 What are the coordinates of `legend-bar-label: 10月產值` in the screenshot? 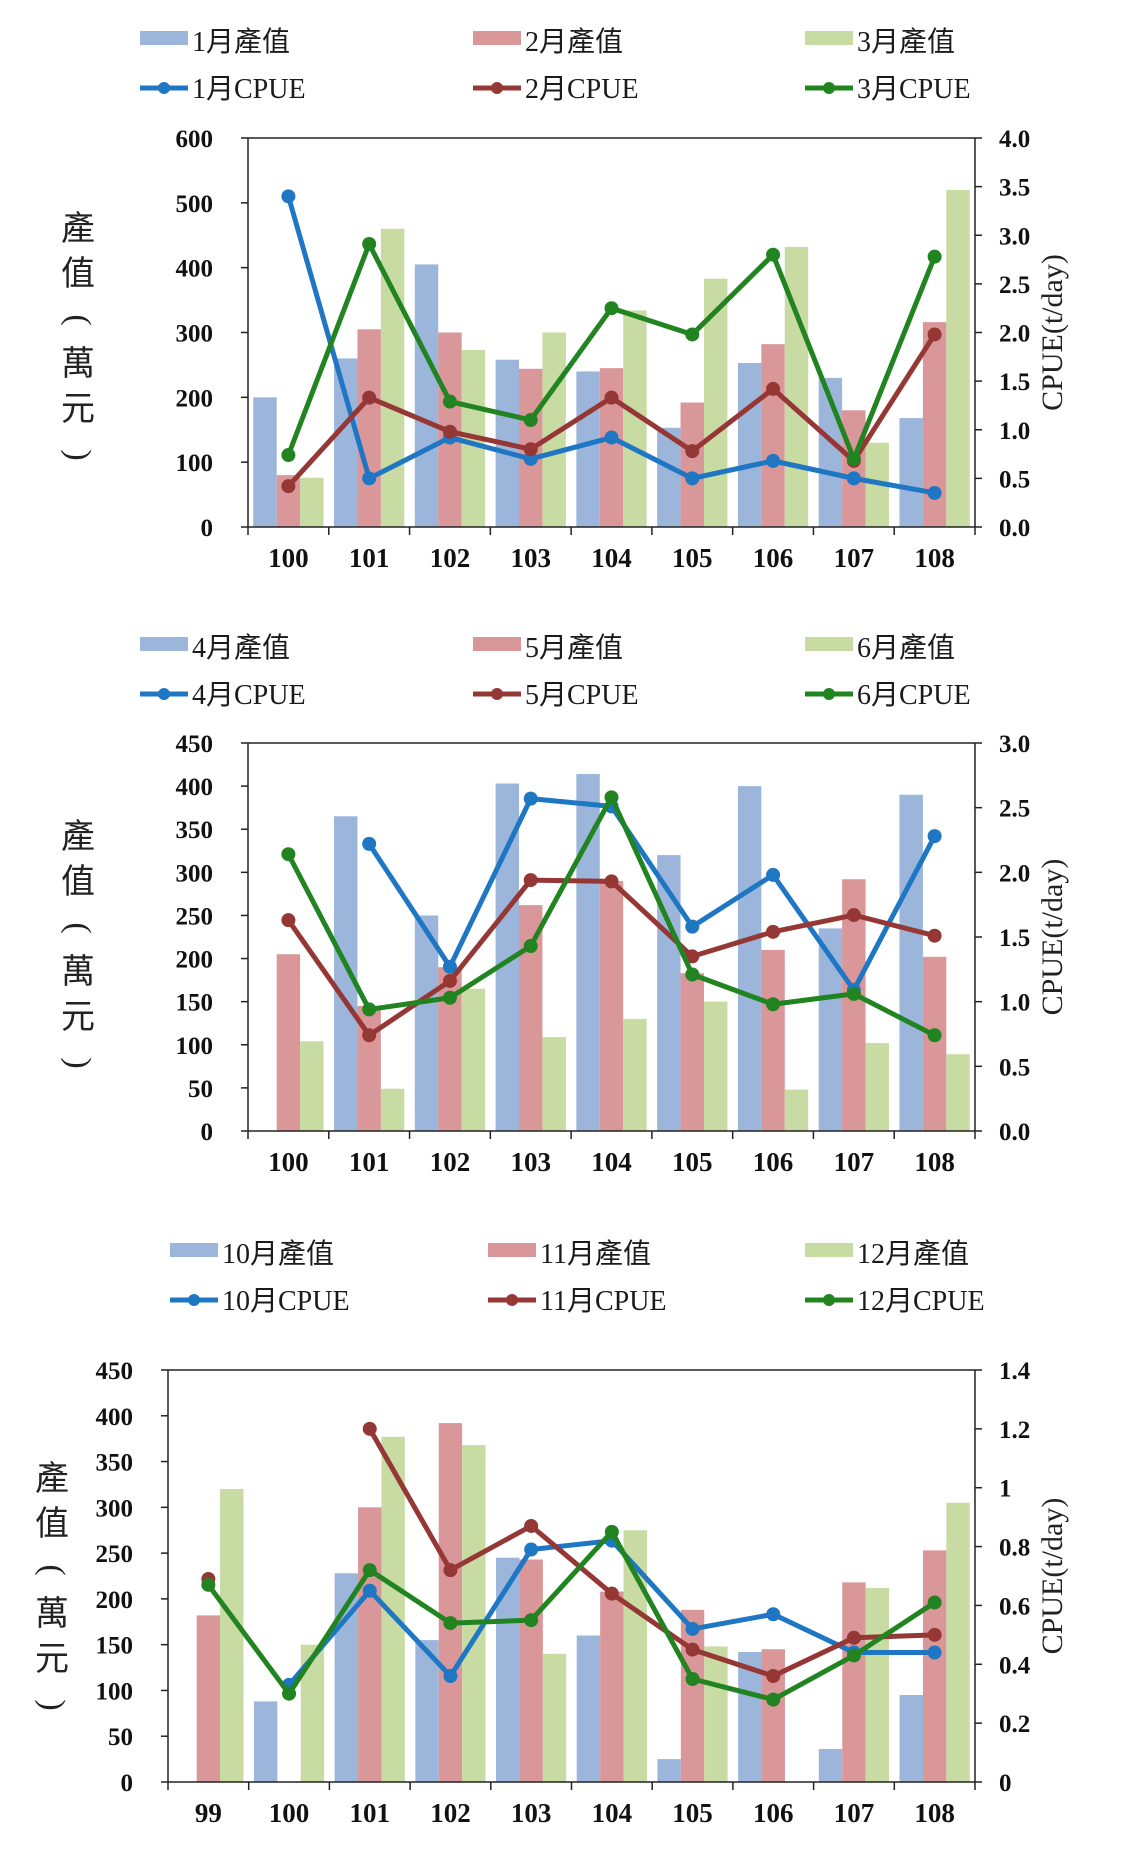 It's located at (278, 1254).